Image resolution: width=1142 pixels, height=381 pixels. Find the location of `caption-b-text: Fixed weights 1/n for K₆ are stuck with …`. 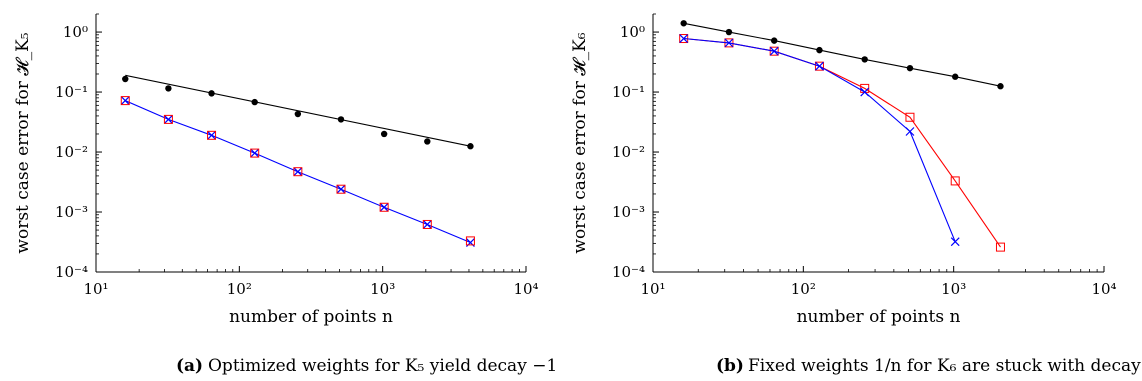

caption-b-text: Fixed weights 1/n for K₆ are stuck with … is located at coordinates (945, 366).